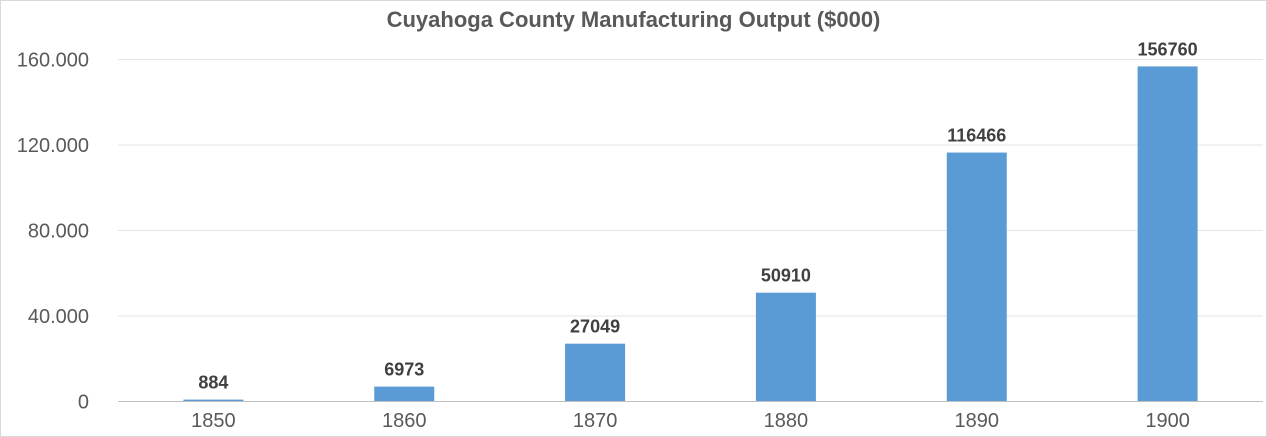 Image resolution: width=1267 pixels, height=437 pixels. Describe the element at coordinates (53, 146) in the screenshot. I see `y-tick-label: 120.000` at that location.